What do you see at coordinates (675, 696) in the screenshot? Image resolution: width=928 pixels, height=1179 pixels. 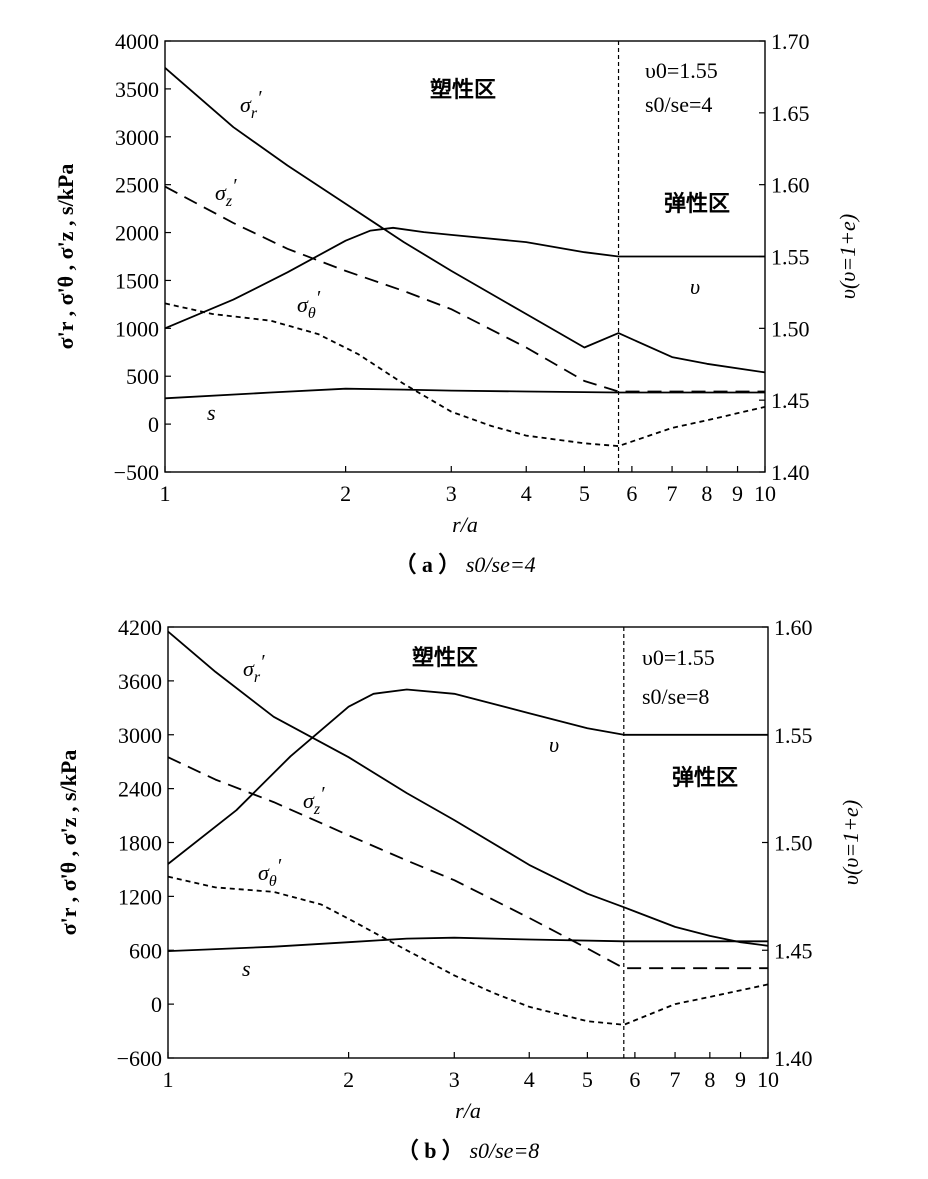 I see `note-ratio: s0/se=8` at bounding box center [675, 696].